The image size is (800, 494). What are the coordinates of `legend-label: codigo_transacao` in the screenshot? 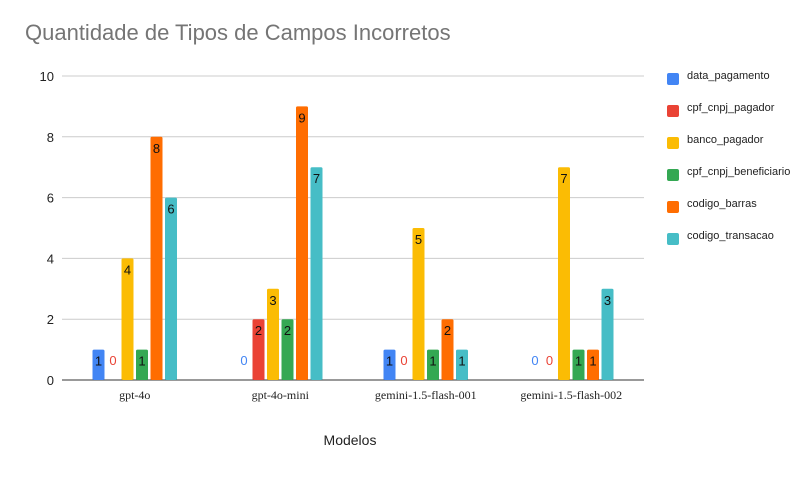 It's located at (730, 236).